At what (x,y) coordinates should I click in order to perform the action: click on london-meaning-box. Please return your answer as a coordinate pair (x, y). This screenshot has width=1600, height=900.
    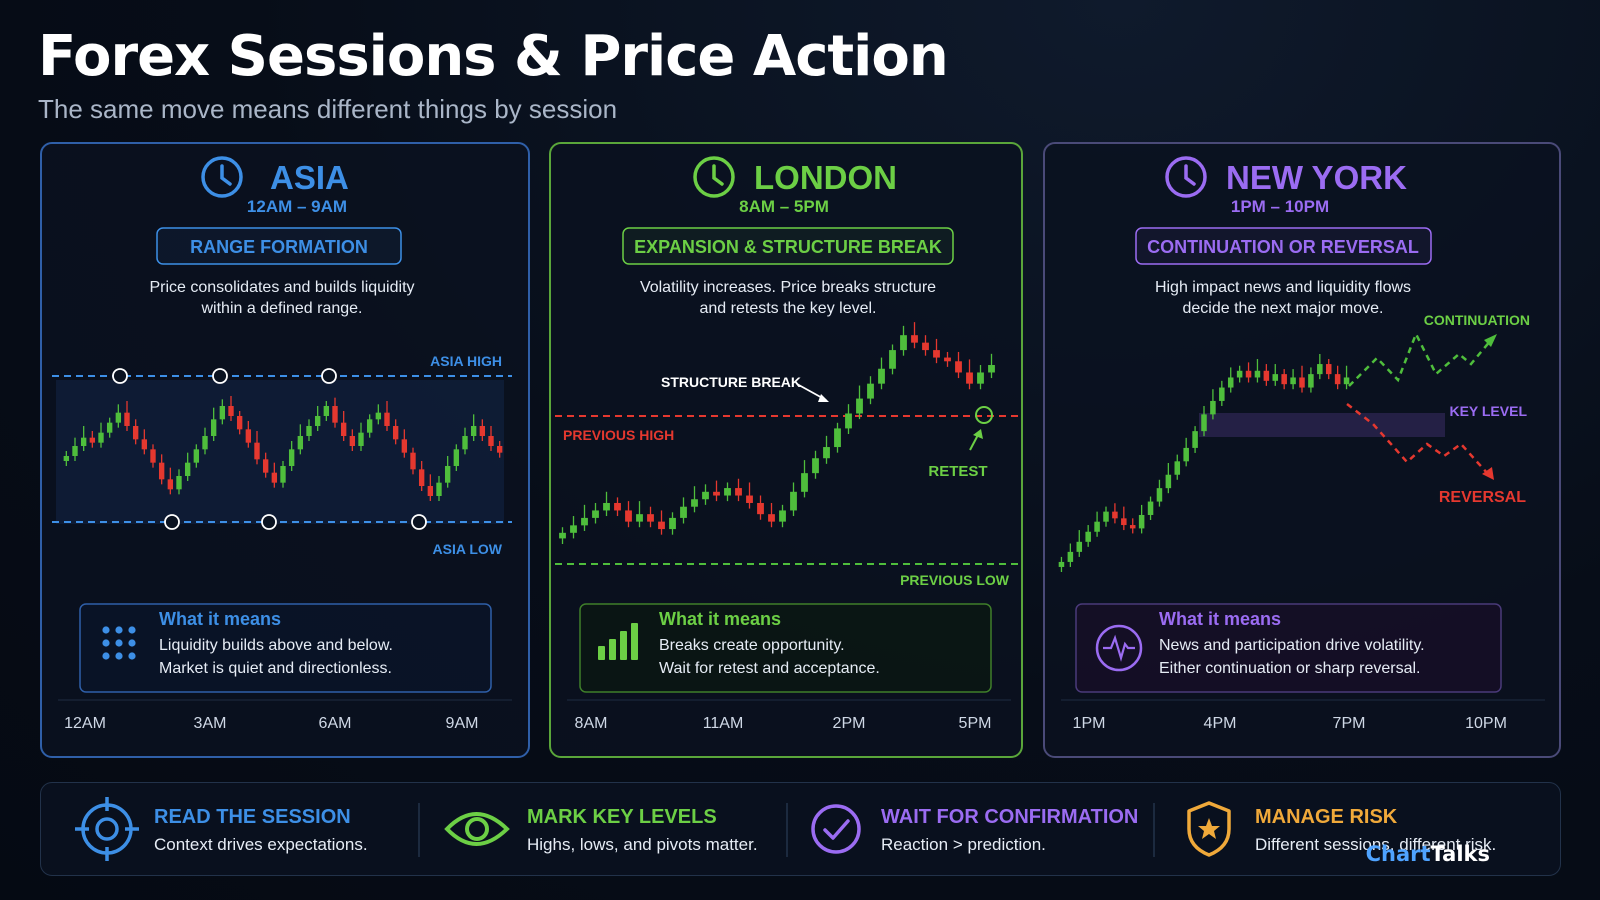
    Looking at the image, I should click on (785, 648).